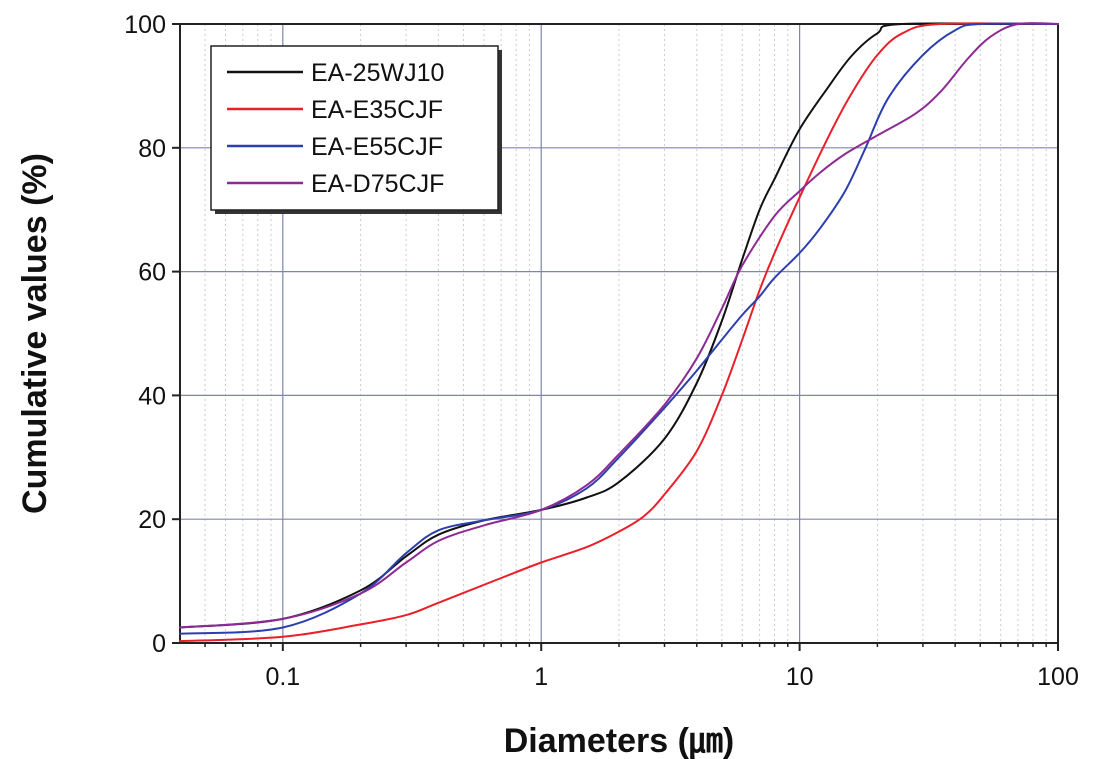  What do you see at coordinates (671, 677) in the screenshot?
I see `x-tick-labels: 0.1 1 10 100` at bounding box center [671, 677].